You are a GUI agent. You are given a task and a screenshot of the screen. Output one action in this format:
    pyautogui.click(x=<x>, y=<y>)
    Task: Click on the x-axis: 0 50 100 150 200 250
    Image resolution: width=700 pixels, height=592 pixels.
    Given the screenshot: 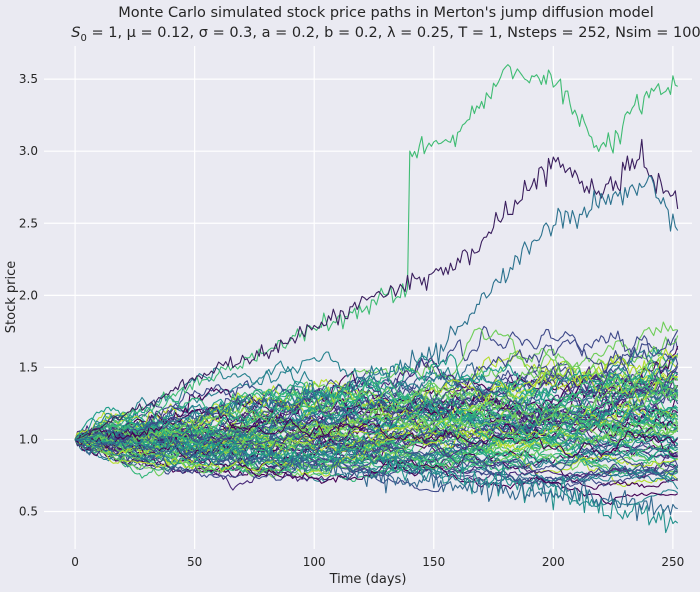 What is the action you would take?
    pyautogui.click(x=377, y=562)
    